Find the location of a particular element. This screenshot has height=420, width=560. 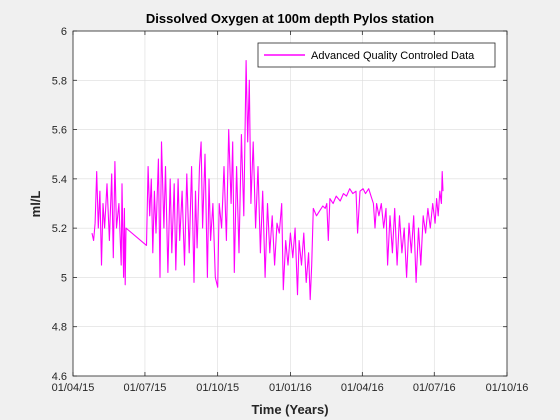

y-tick-label: 4.8 is located at coordinates (59, 328).